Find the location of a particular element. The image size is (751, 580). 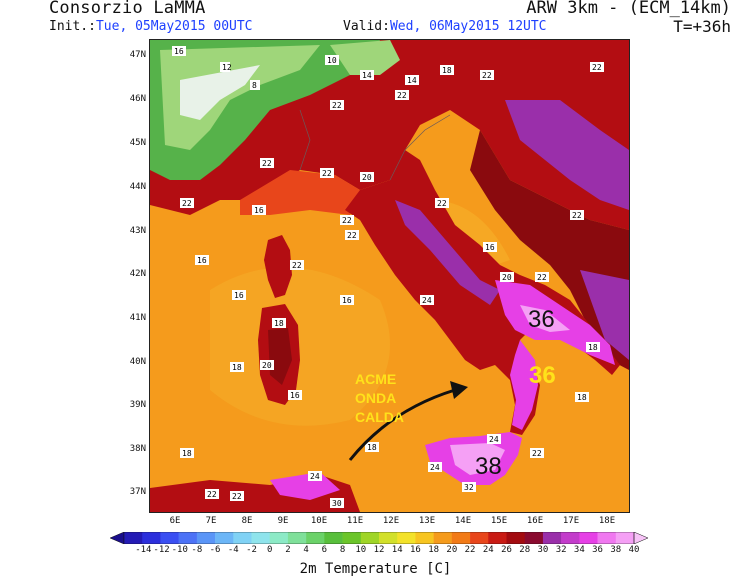

colorbar-tick-label: 10 is located at coordinates (361, 550).